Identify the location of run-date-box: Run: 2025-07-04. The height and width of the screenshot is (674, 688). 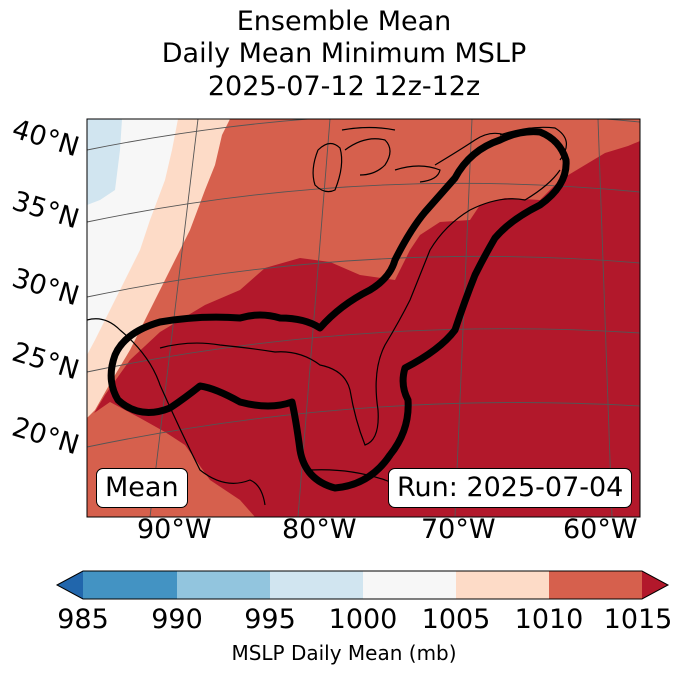
(510, 488).